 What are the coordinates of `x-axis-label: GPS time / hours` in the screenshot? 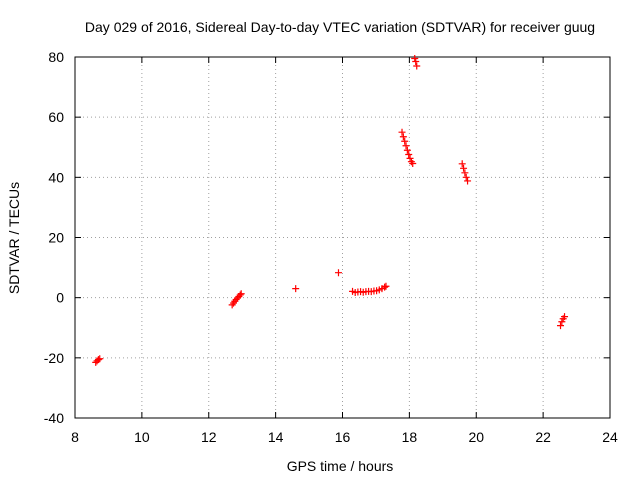 It's located at (340, 466).